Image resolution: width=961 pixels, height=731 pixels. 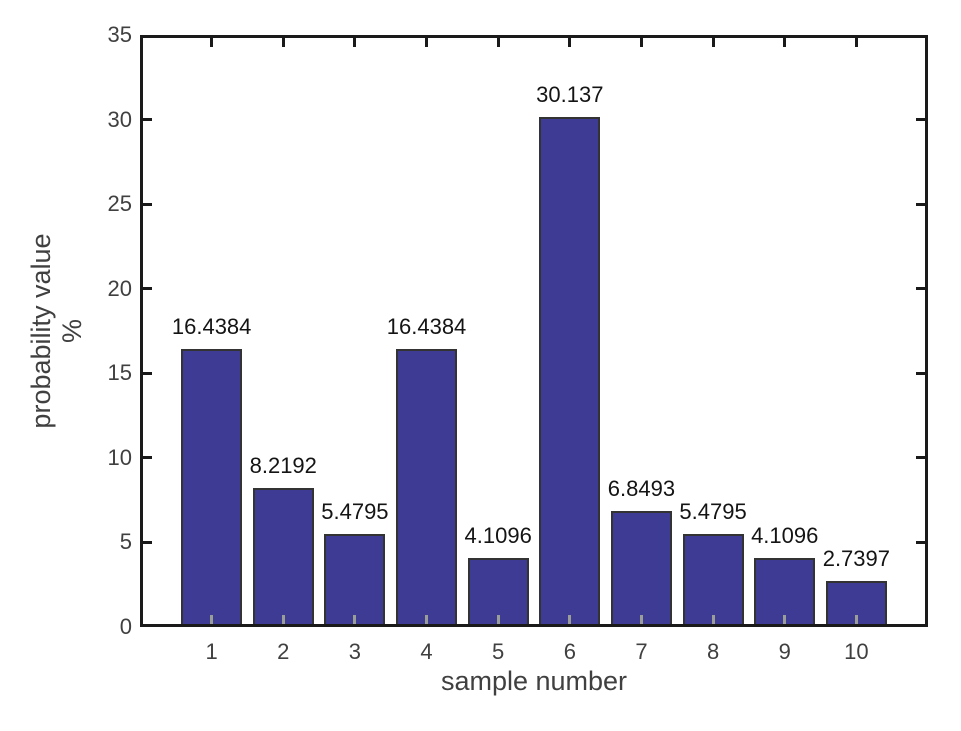 What do you see at coordinates (125, 542) in the screenshot?
I see `y-tick-label: 5` at bounding box center [125, 542].